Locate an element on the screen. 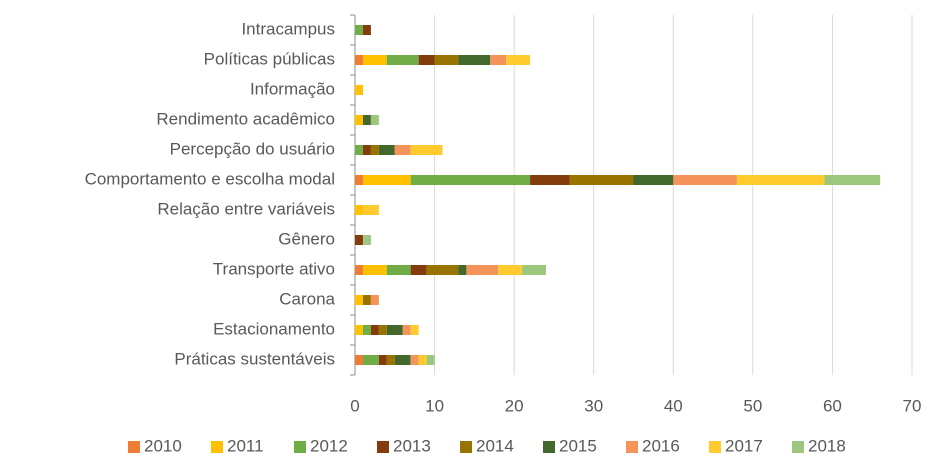  y-tick-label: Práticas sustentáveis is located at coordinates (254, 358).